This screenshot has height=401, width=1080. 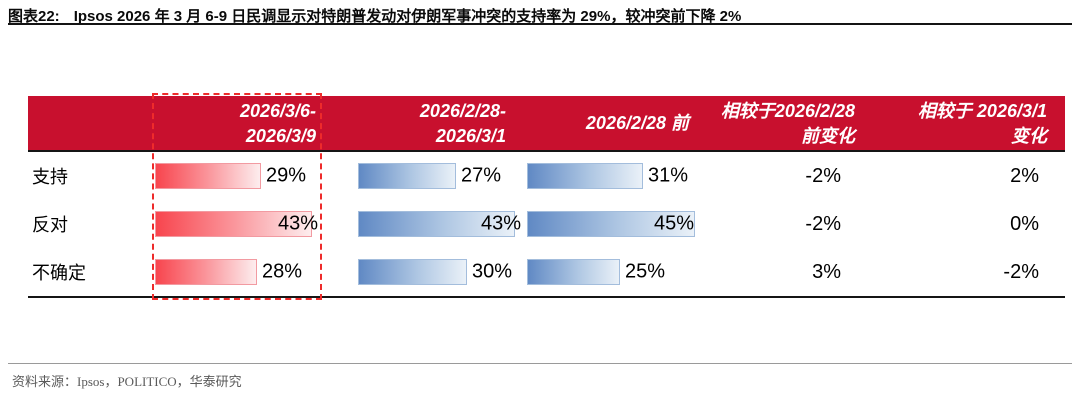 I want to click on bar-track: 31%, so click(x=611, y=176).